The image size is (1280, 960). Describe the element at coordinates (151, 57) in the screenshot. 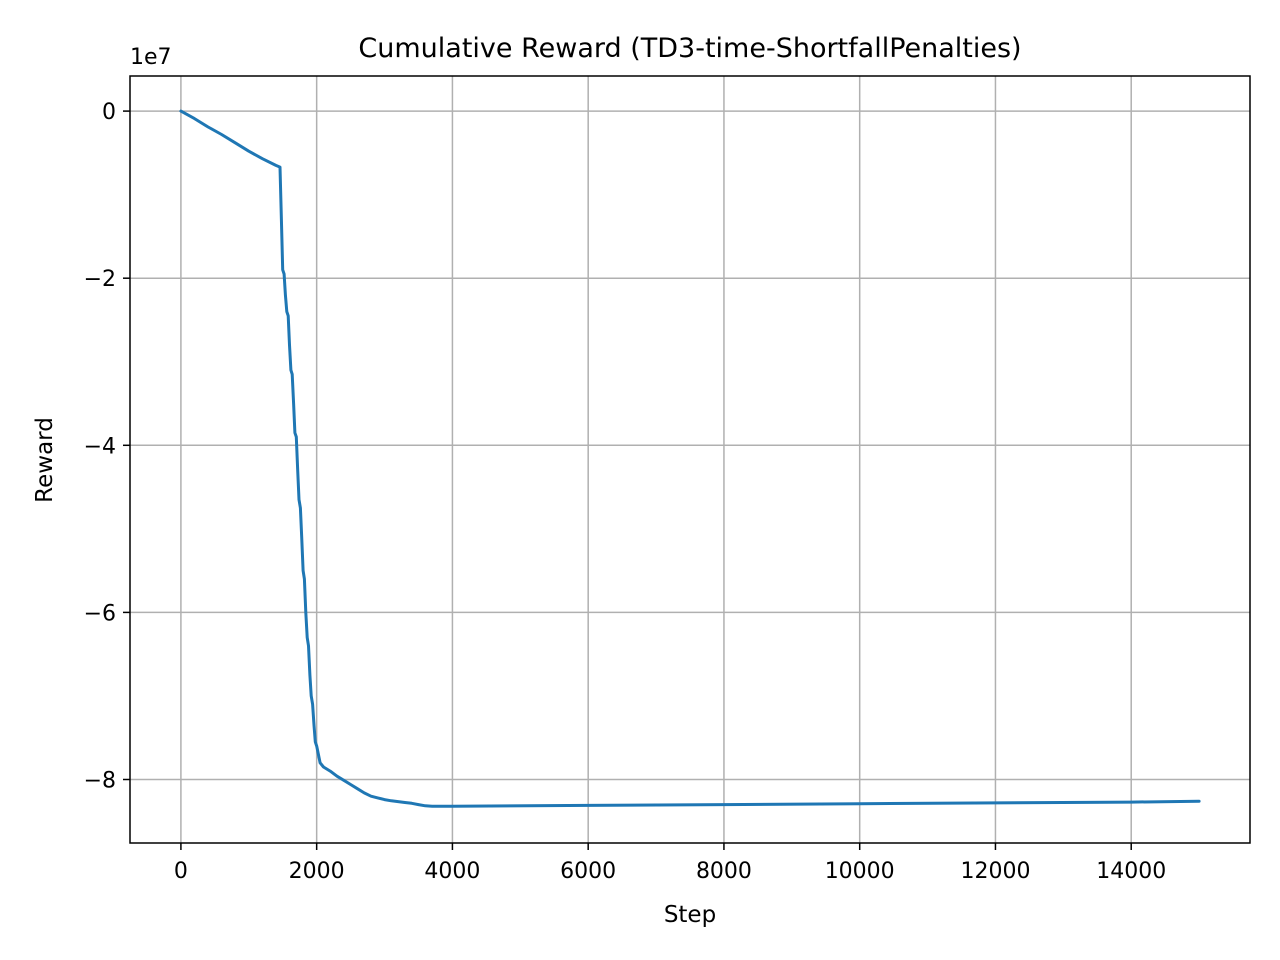

I see `y-axis-offset-label: 1e7` at that location.